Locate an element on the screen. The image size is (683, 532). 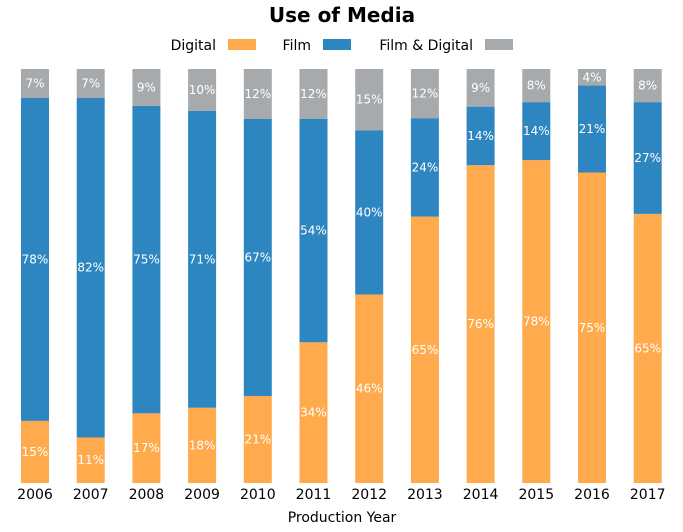
x-axis-label: Production Year is located at coordinates (342, 518).